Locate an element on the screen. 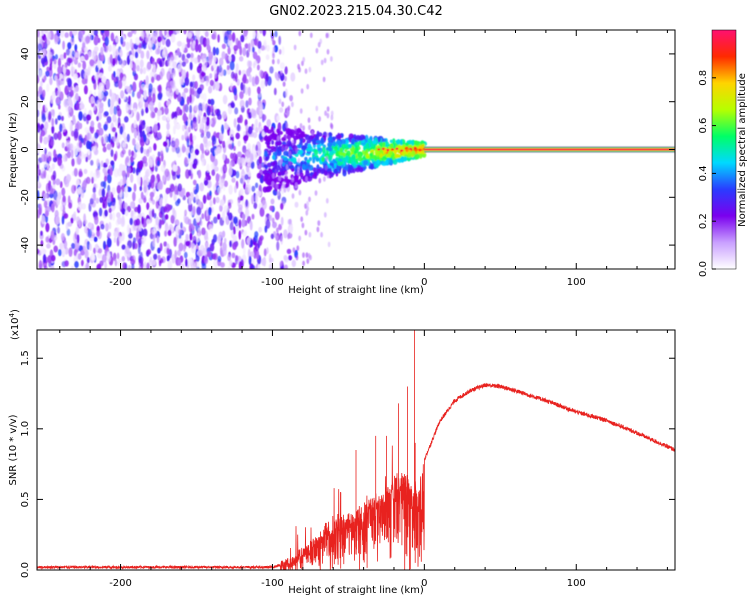  y-tick-label: -20 is located at coordinates (25, 197).